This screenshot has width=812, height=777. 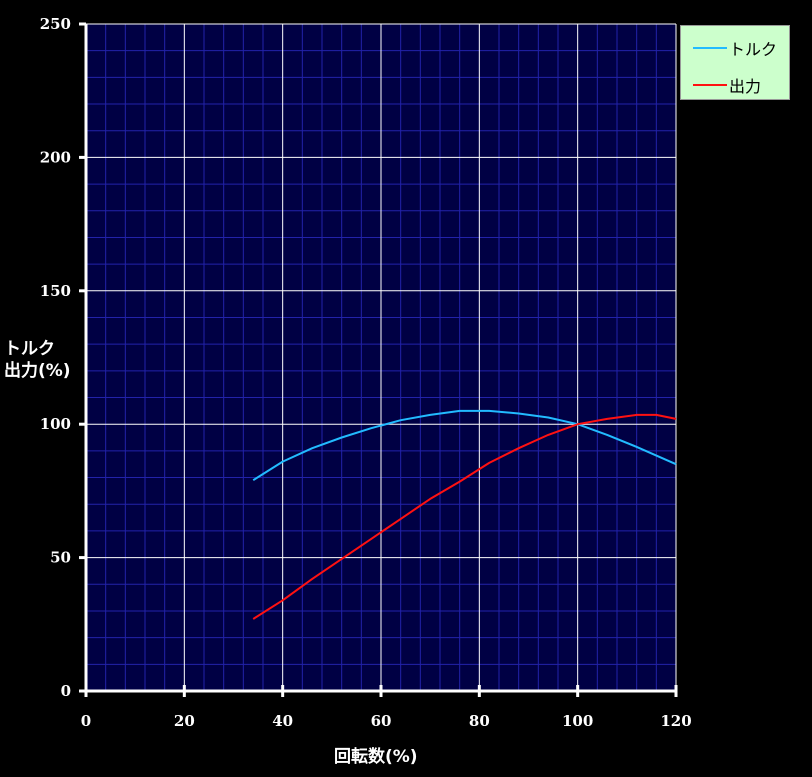 I want to click on y-axis-title: トルク 出力(%), so click(x=37, y=360).